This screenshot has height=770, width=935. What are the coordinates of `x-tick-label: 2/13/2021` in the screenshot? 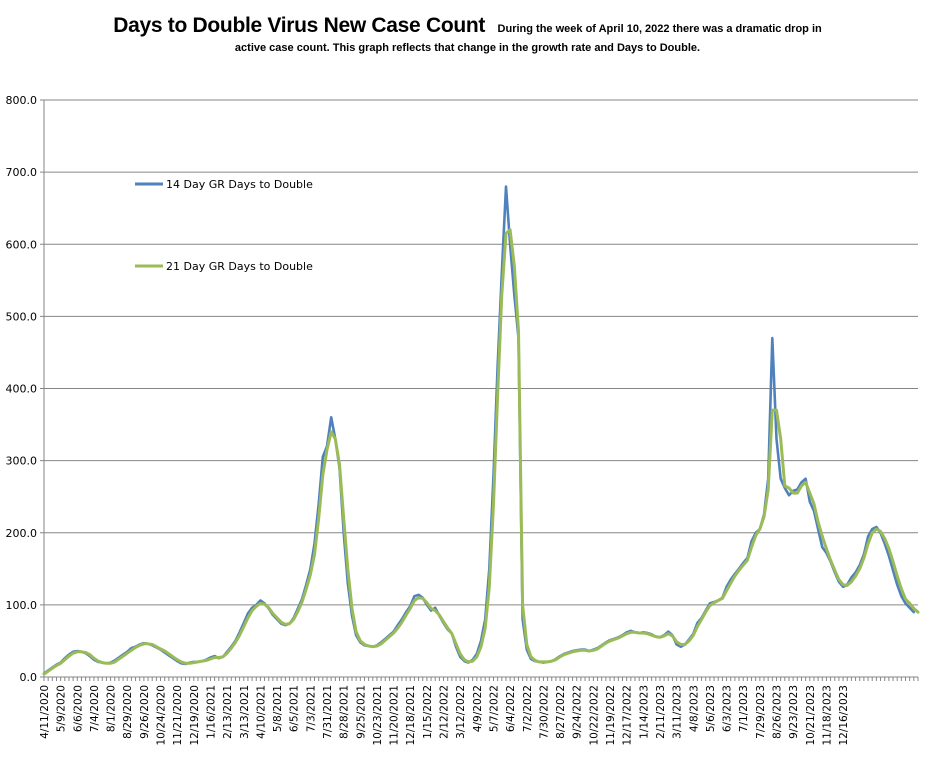 It's located at (228, 712).